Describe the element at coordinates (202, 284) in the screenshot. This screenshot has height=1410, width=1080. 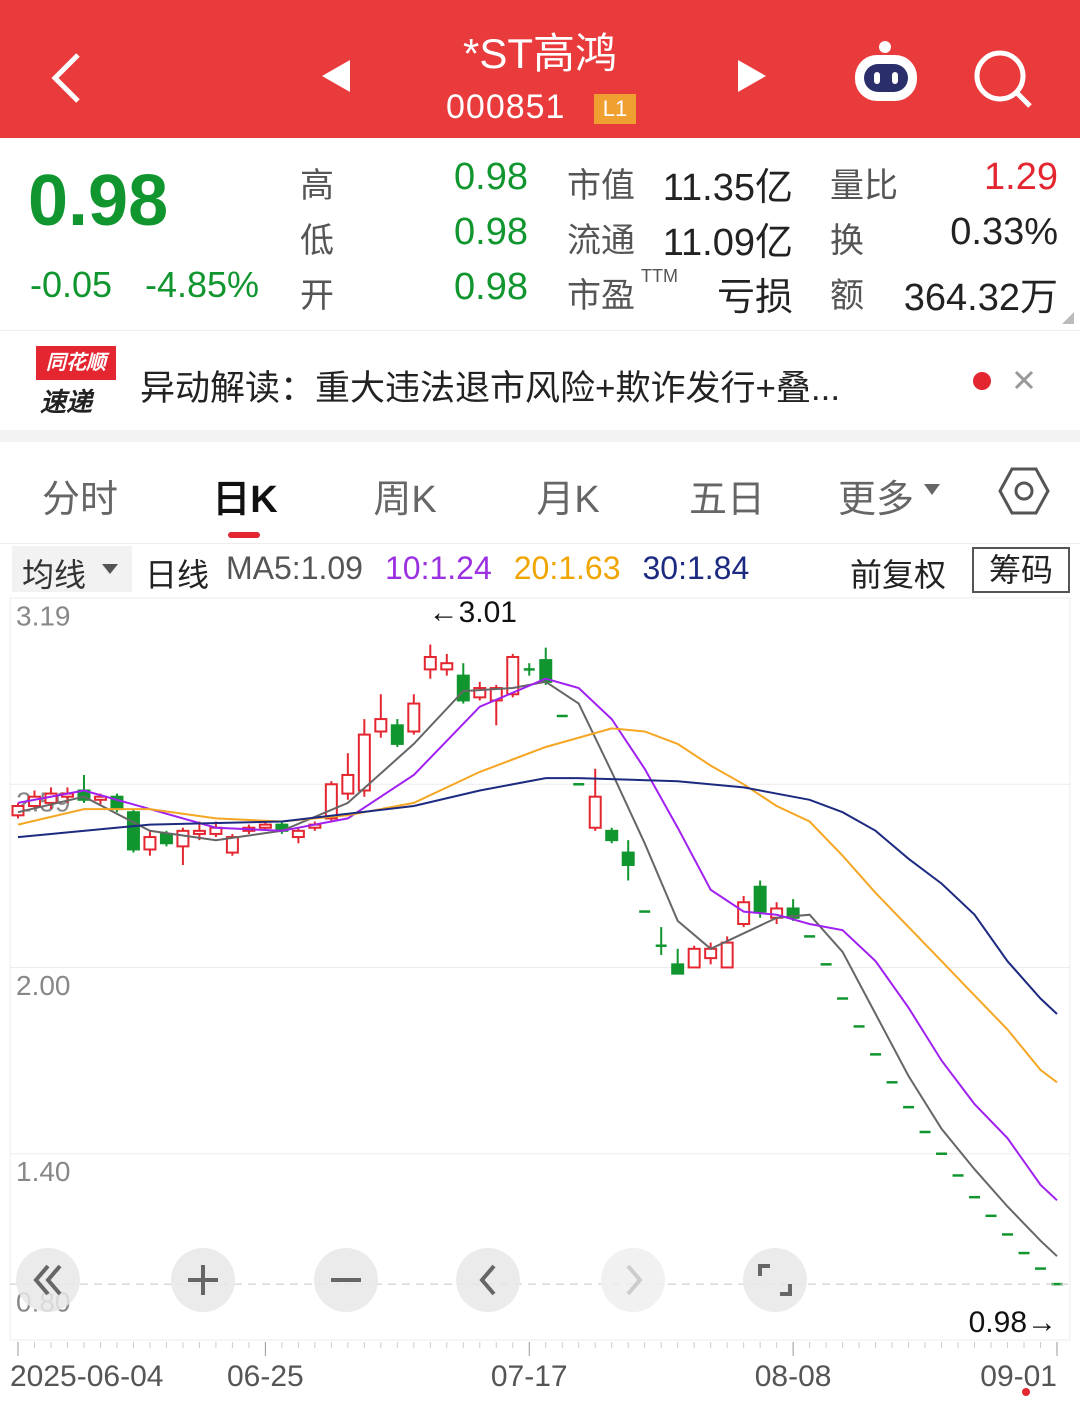
I see `change-pct: -4.85%` at that location.